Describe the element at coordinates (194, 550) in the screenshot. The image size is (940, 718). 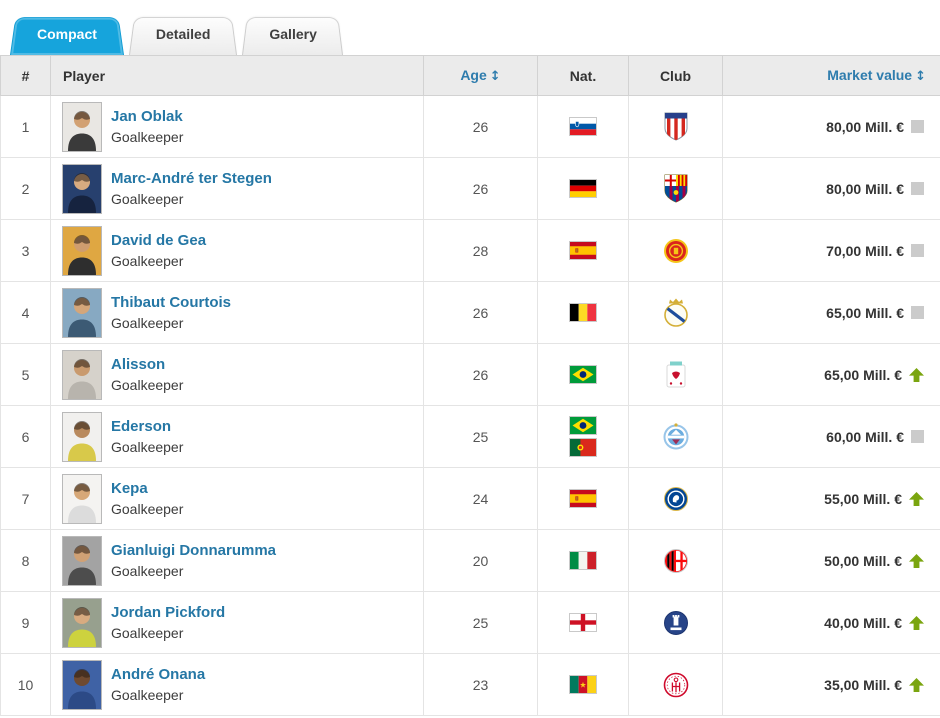
I see `player-name-link: Gianluigi Donnarumma` at that location.